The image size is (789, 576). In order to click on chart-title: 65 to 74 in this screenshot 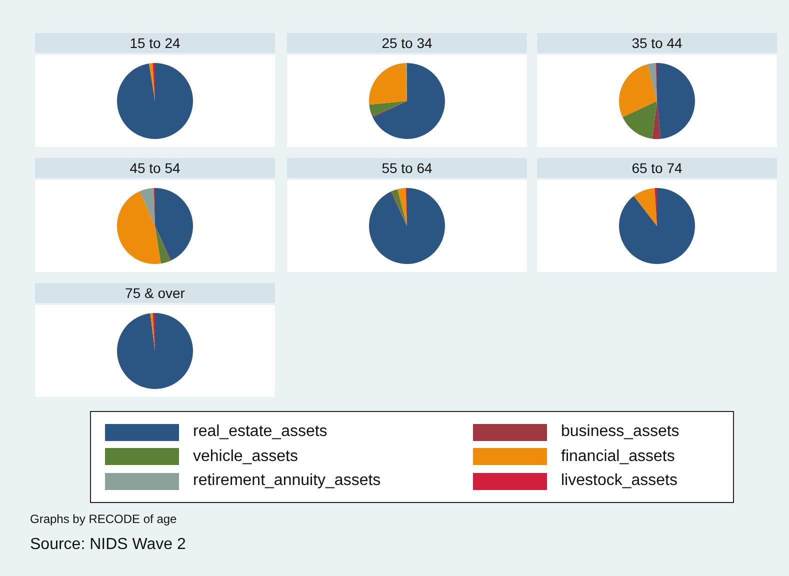, I will do `click(657, 168)`.